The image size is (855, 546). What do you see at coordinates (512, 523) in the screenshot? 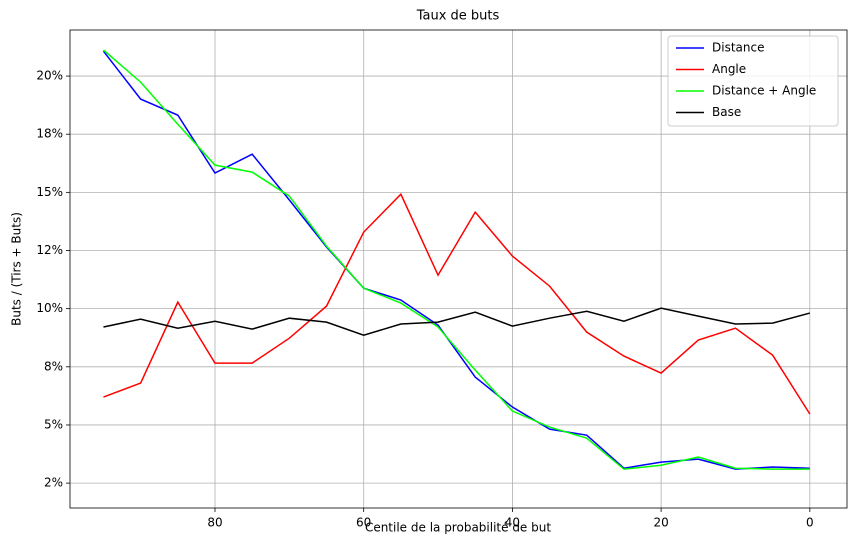
I see `x-tick-label: 40` at bounding box center [512, 523].